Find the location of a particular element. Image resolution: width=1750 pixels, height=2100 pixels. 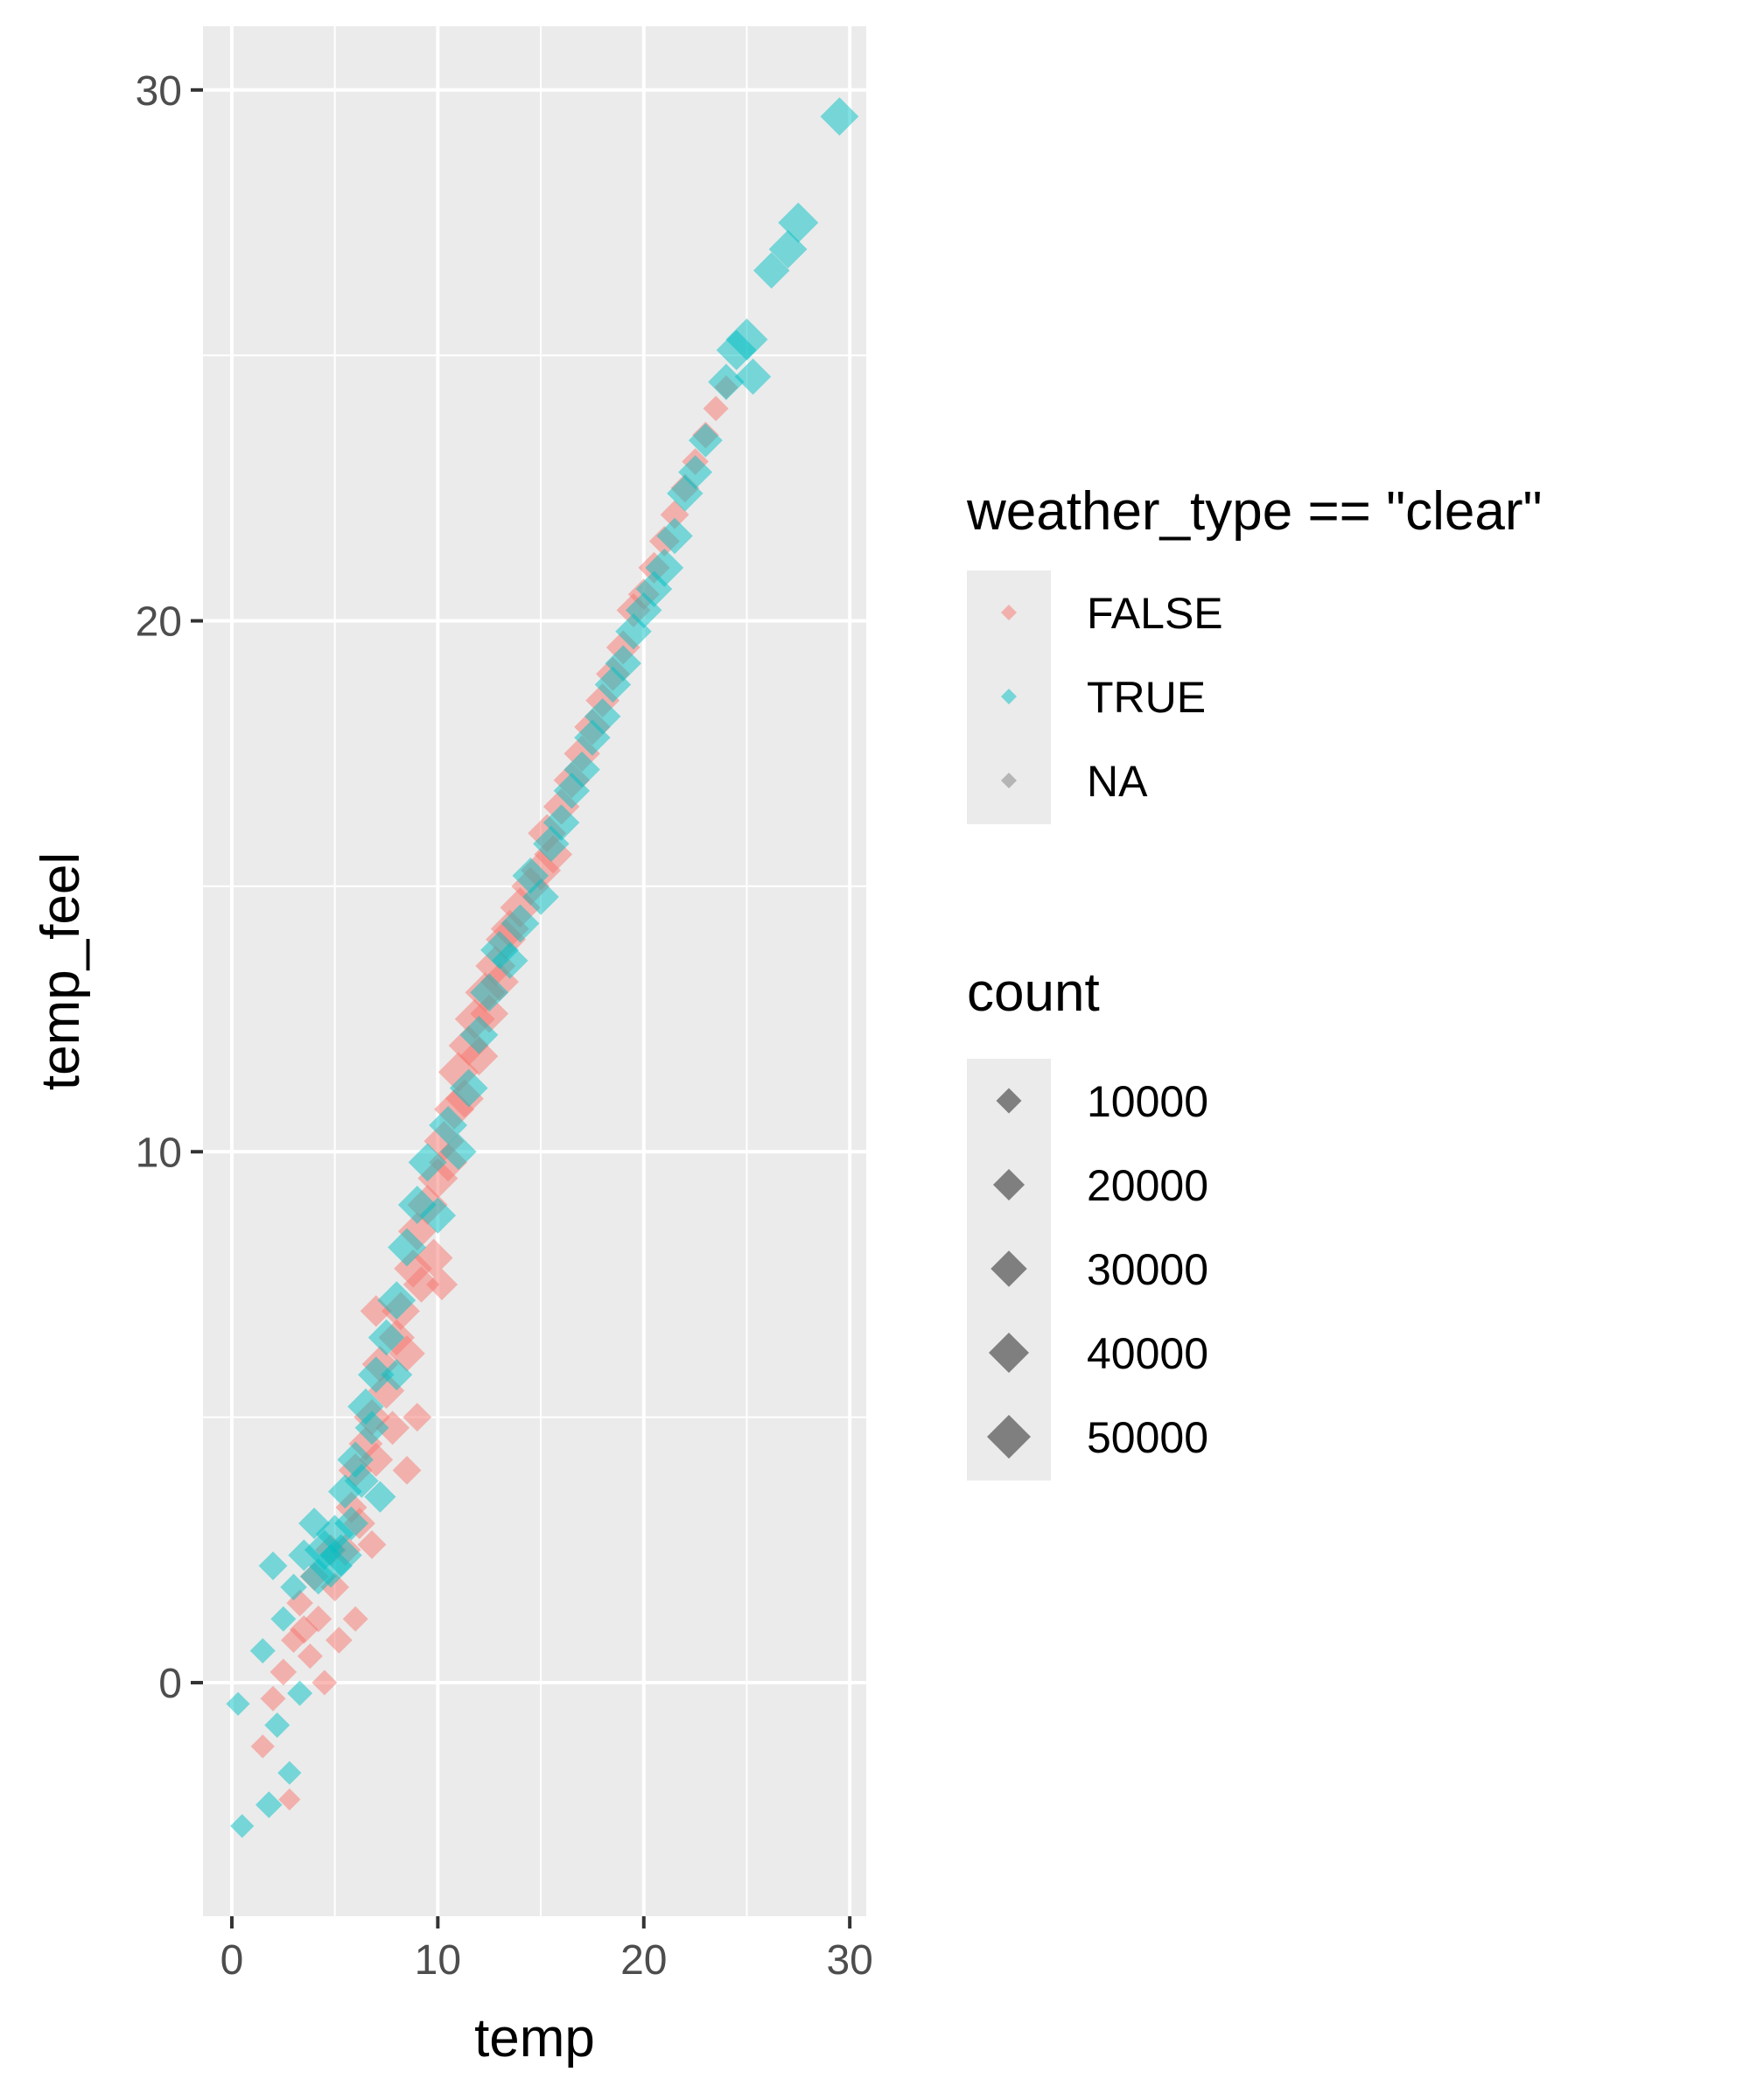

y-tick-label: 10 is located at coordinates (159, 1153).